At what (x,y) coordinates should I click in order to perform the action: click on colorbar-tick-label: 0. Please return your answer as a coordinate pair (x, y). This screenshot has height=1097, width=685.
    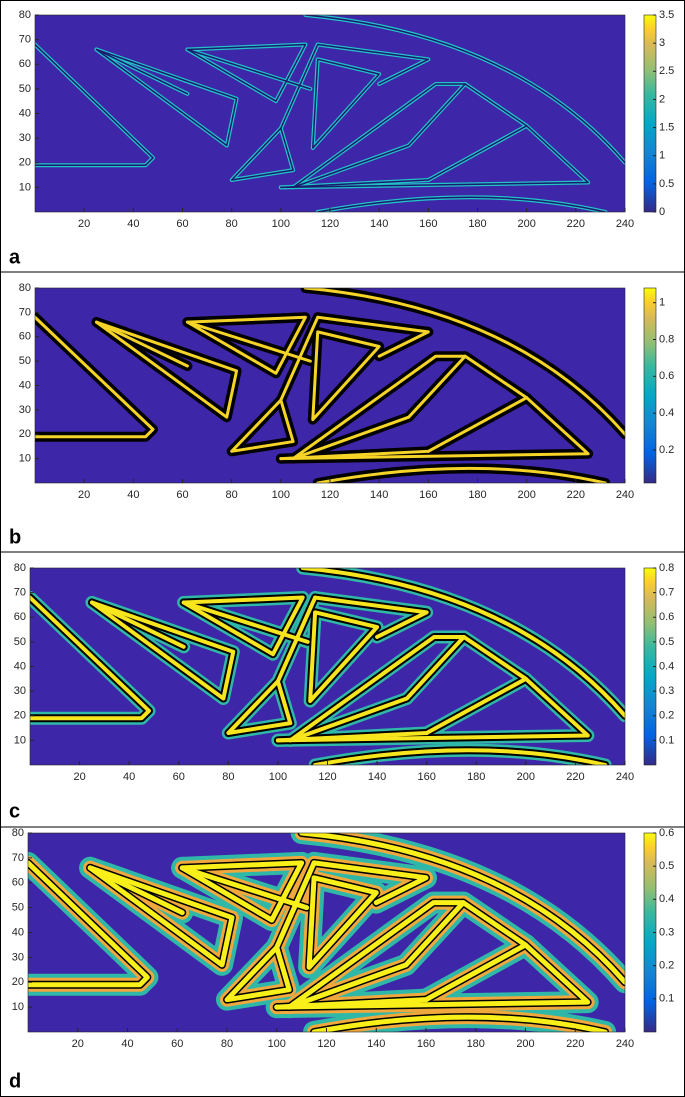
    Looking at the image, I should click on (662, 212).